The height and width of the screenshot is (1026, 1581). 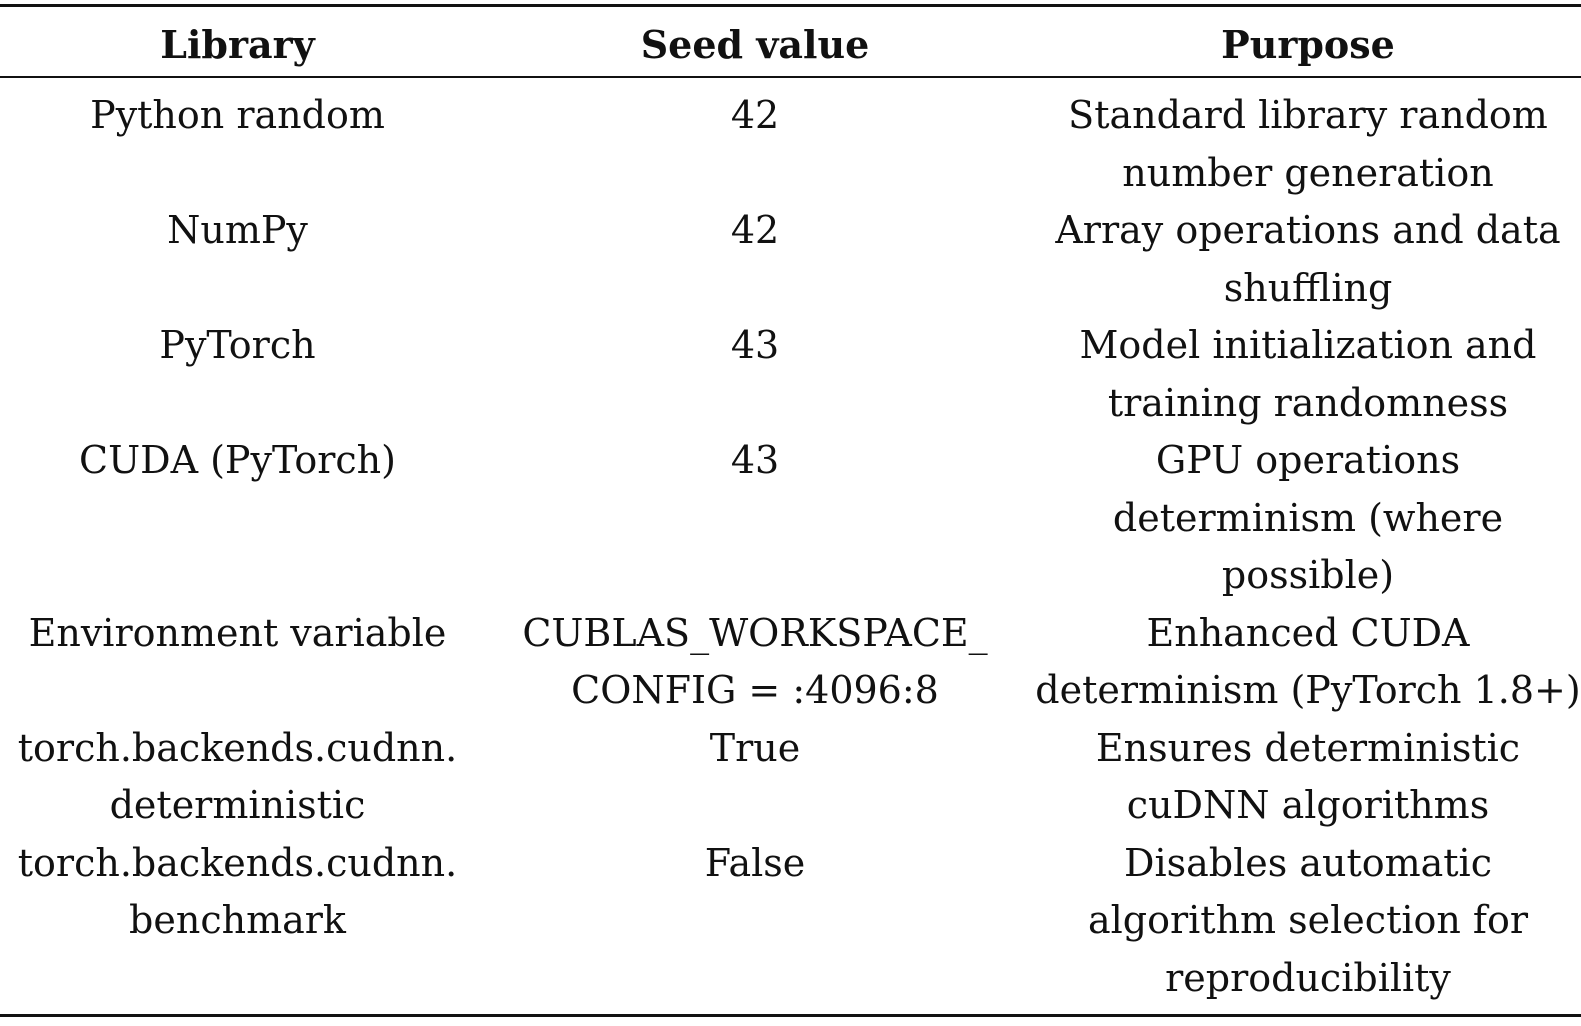 I want to click on cell-purpose: cuDNN algorithms, so click(x=1308, y=805).